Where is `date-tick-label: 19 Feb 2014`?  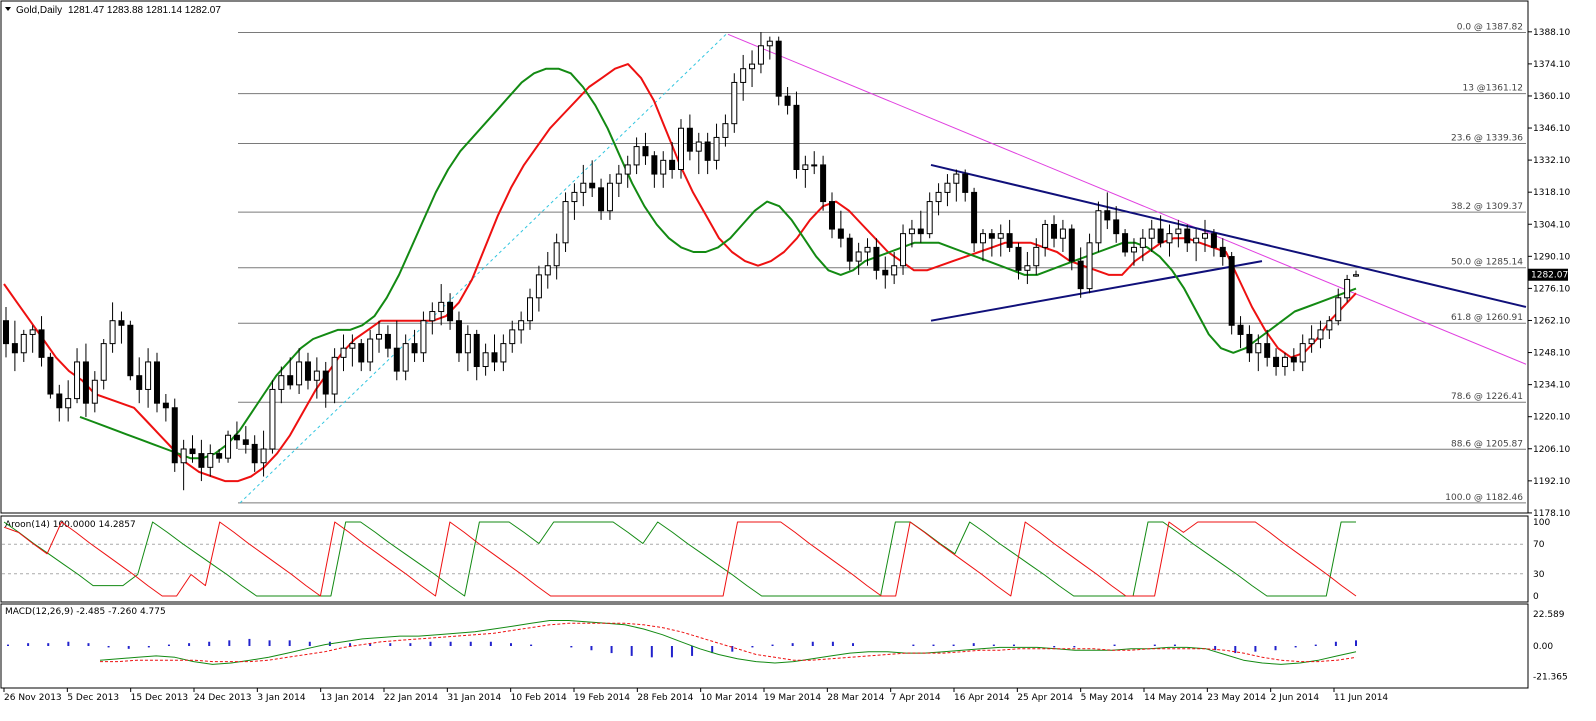 date-tick-label: 19 Feb 2014 is located at coordinates (602, 698).